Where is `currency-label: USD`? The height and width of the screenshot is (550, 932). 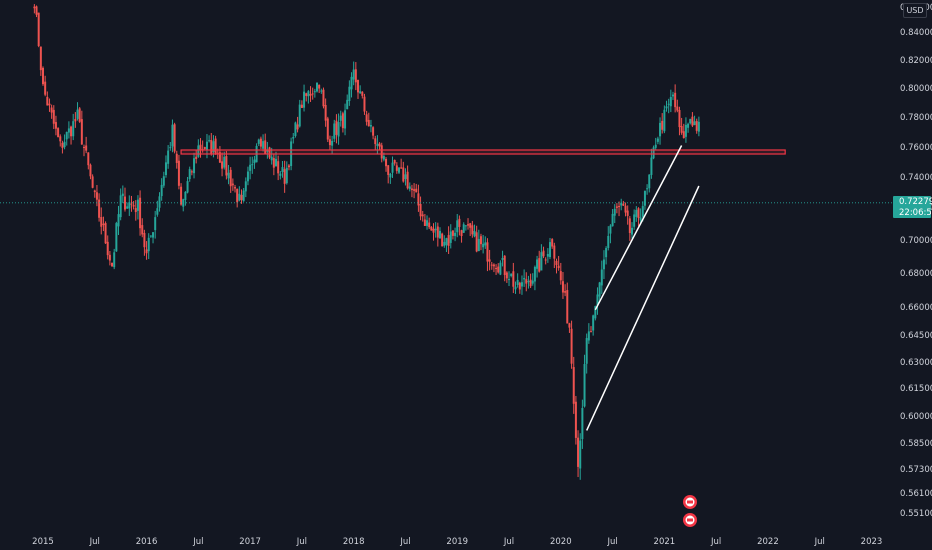
currency-label: USD is located at coordinates (915, 10).